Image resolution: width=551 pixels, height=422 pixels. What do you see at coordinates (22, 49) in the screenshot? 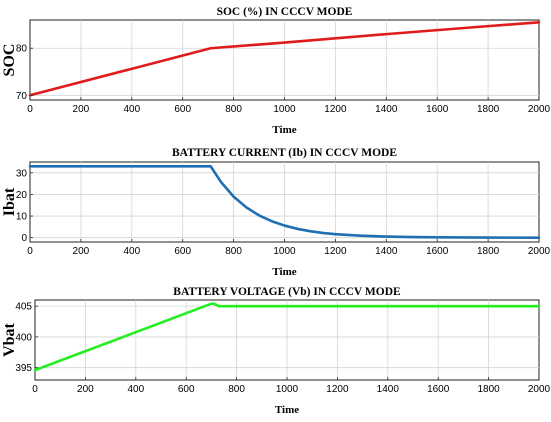
I see `y-tick-label: 80` at bounding box center [22, 49].